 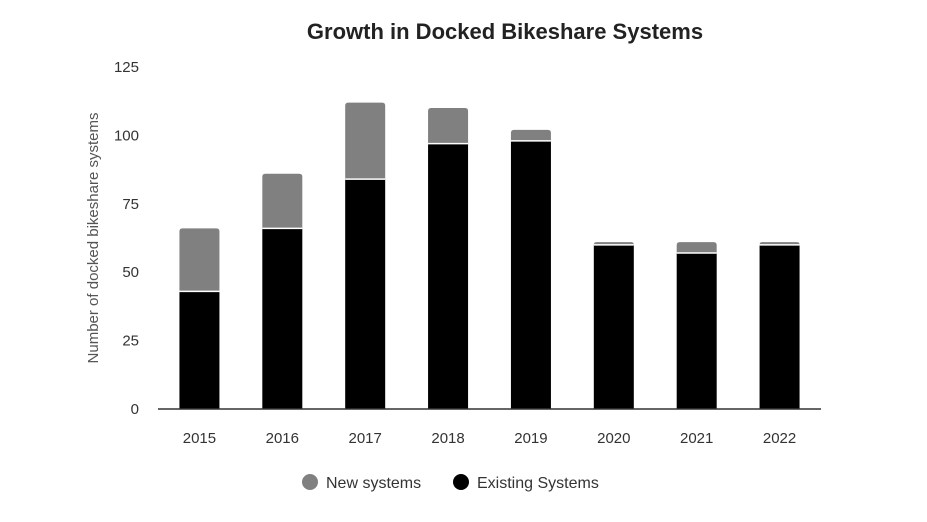 I want to click on y-tick-label: 50, so click(x=130, y=272).